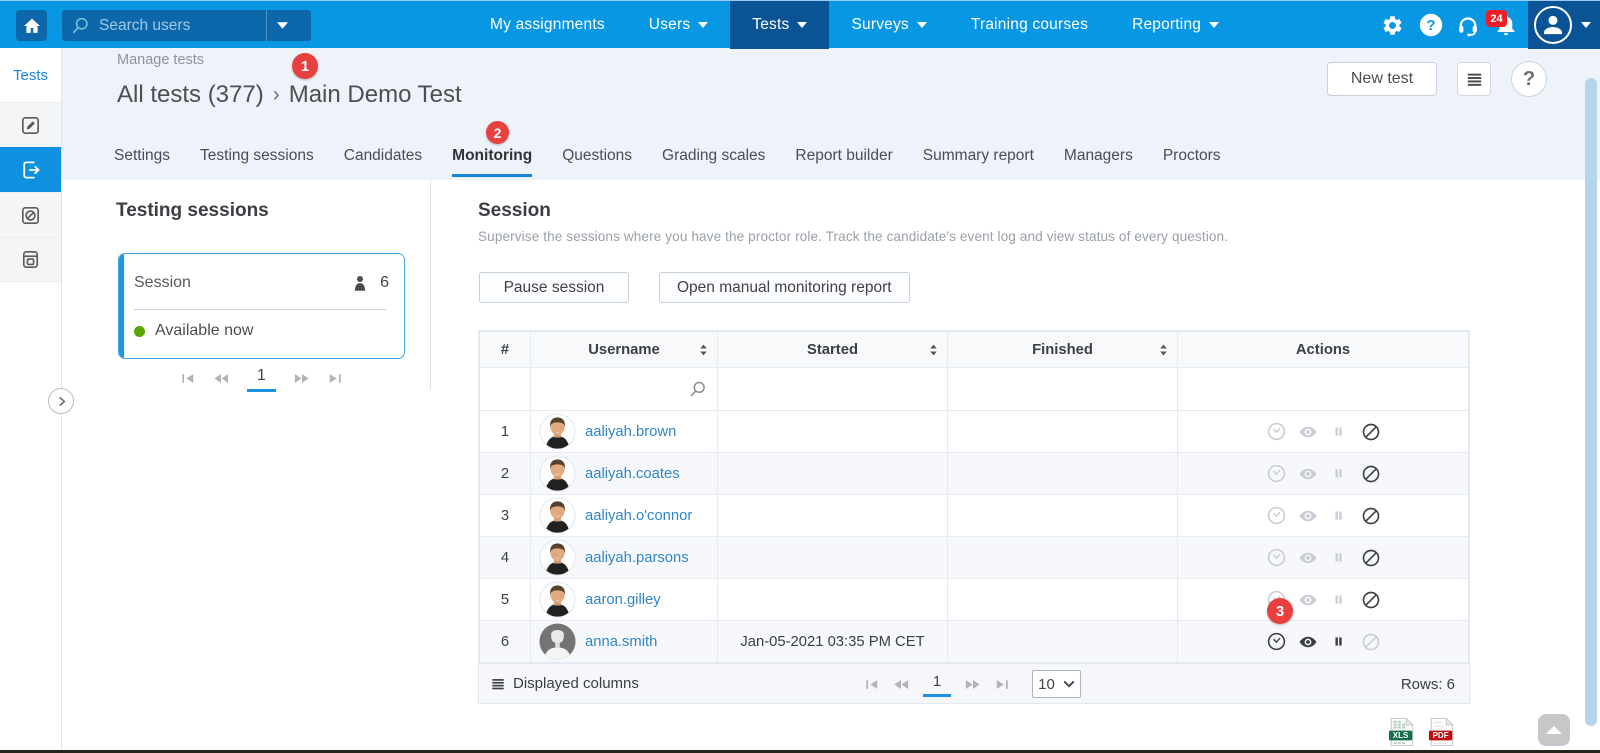 The height and width of the screenshot is (753, 1600). Describe the element at coordinates (1323, 349) in the screenshot. I see `column-header-actions: Actions` at that location.